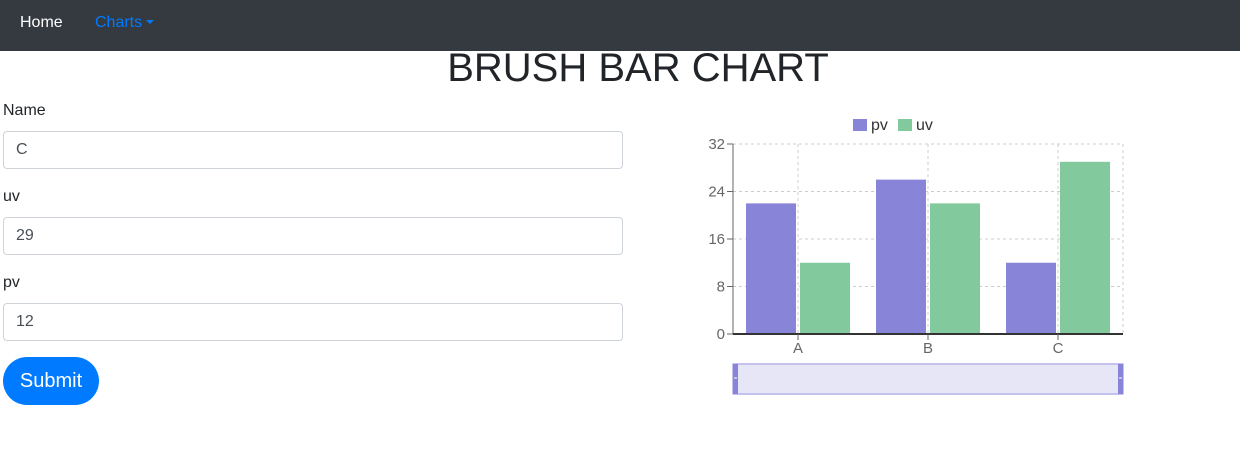  I want to click on uv-label: uv, so click(11, 196).